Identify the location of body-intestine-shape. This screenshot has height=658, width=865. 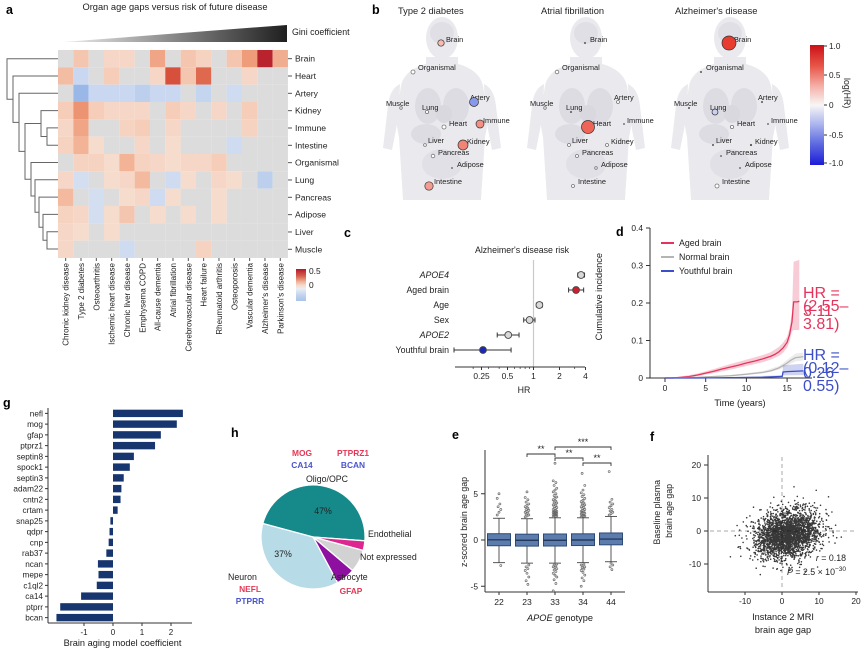
(730, 164).